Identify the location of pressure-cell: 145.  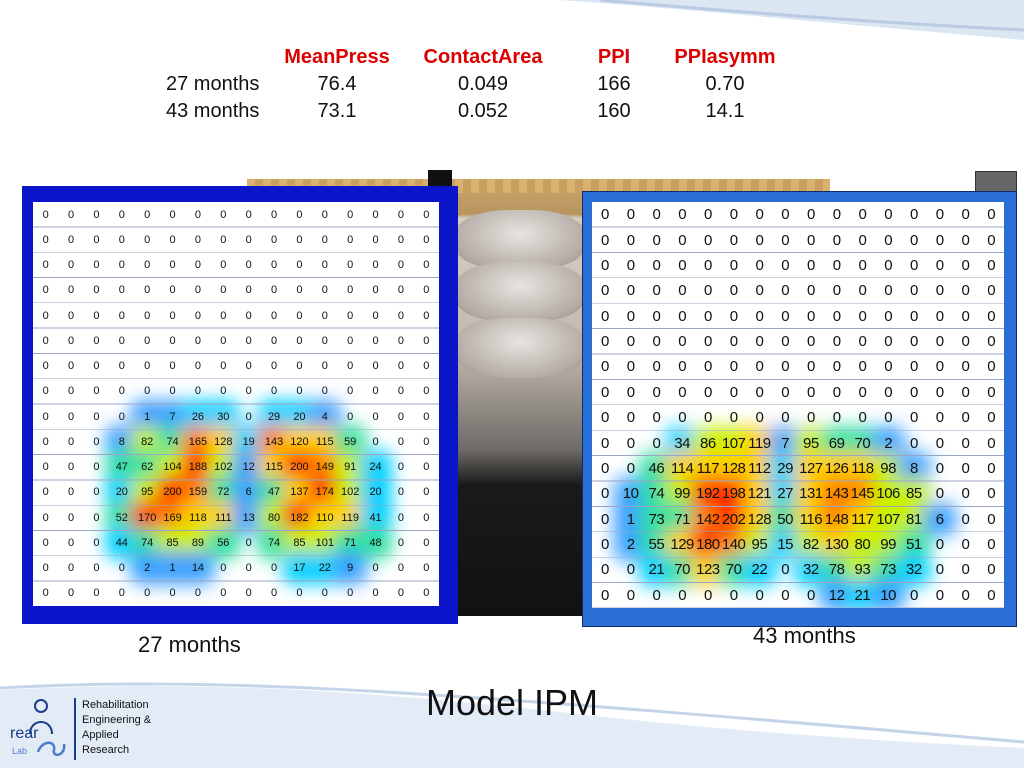
(862, 494).